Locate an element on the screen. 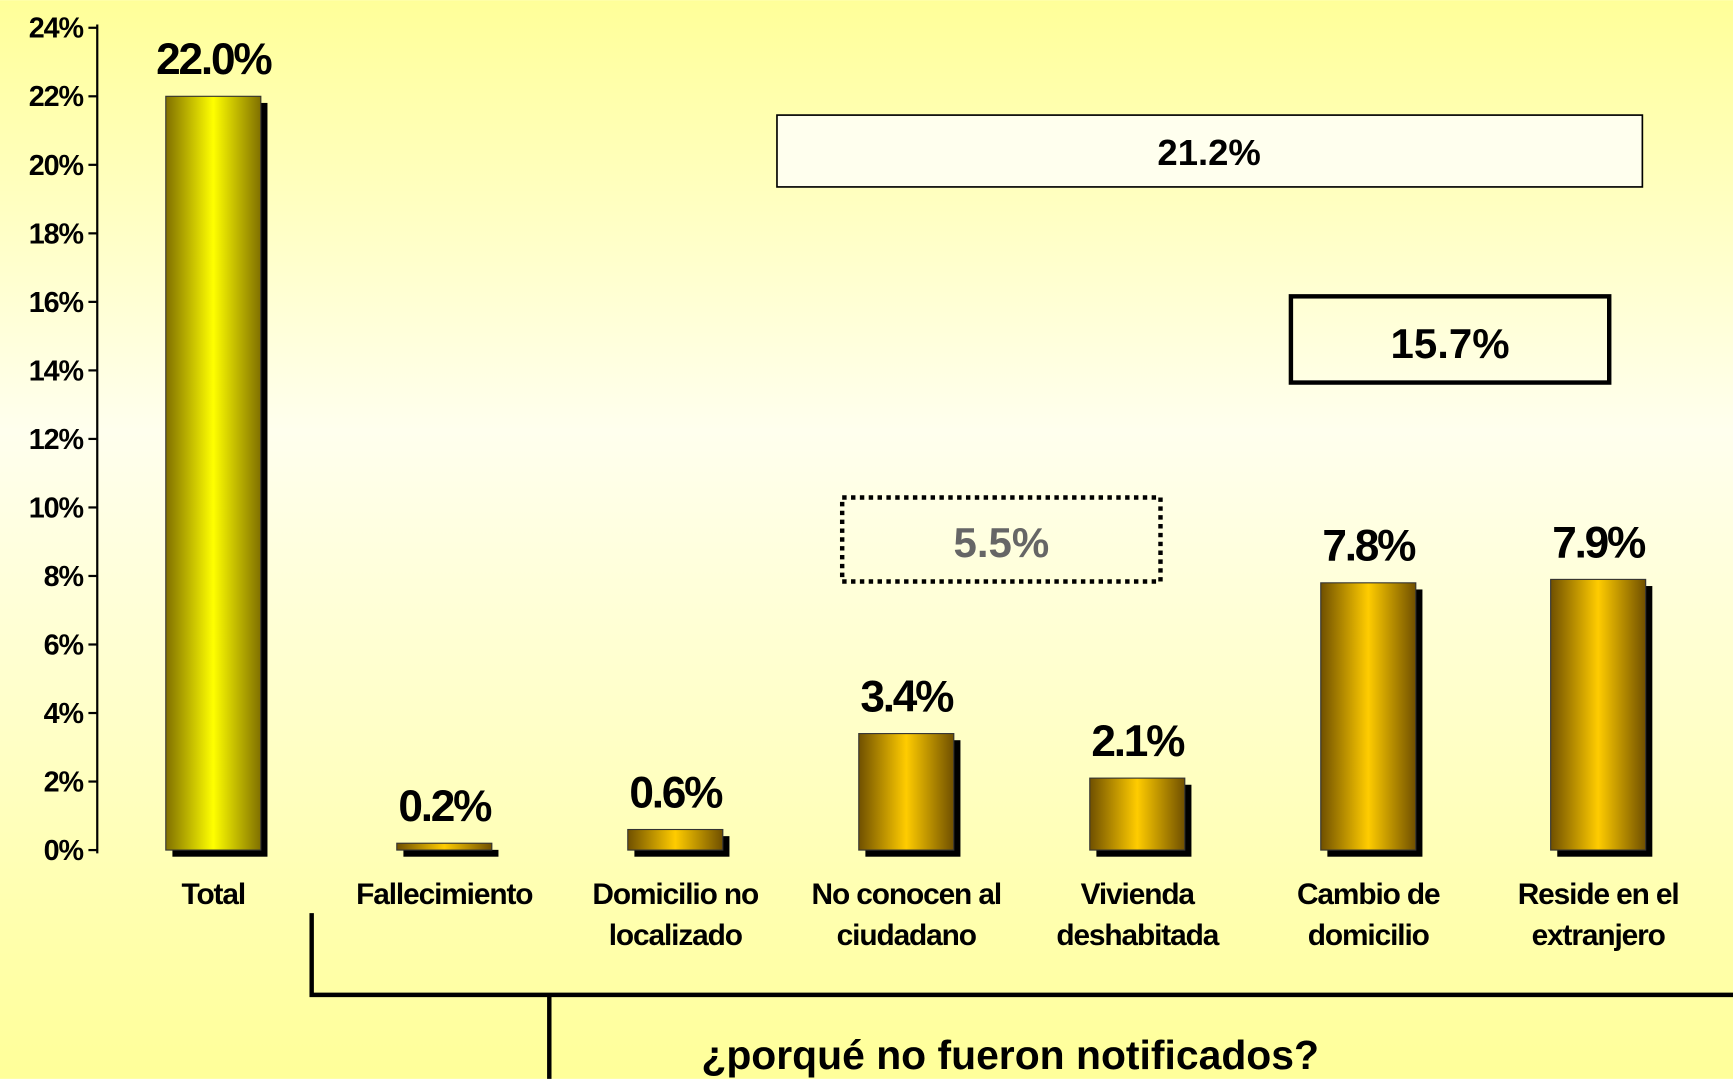  y-tick-label: 6% is located at coordinates (64, 645).